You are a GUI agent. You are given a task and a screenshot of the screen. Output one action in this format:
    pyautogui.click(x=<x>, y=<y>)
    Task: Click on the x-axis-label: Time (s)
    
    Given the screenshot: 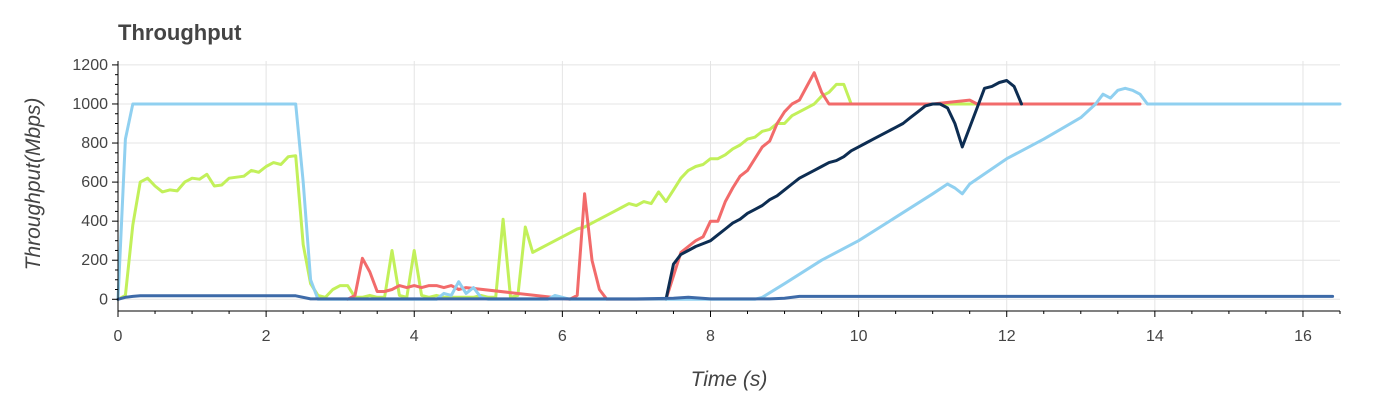 What is the action you would take?
    pyautogui.click(x=729, y=379)
    